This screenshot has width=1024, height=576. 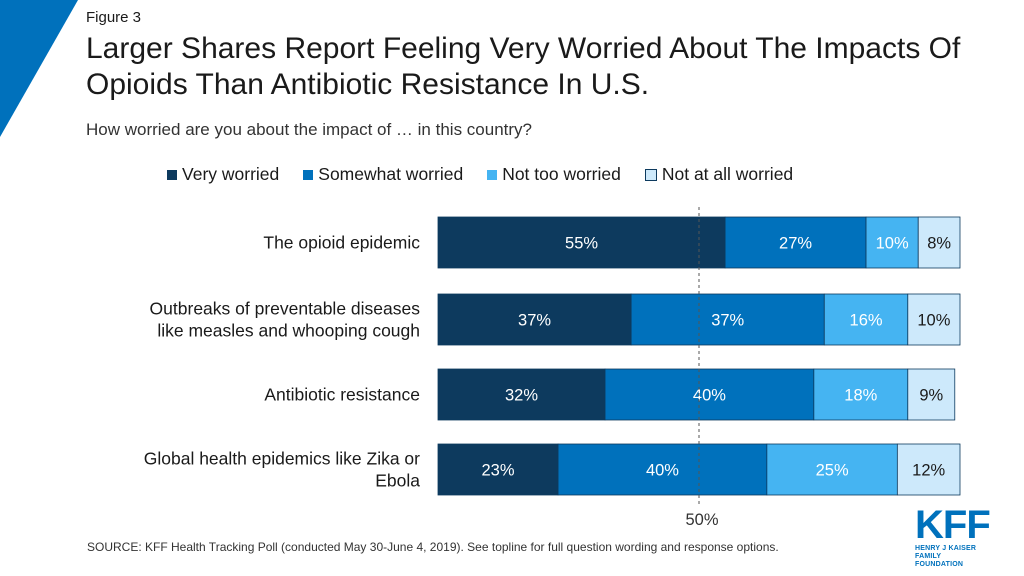 What do you see at coordinates (727, 174) in the screenshot?
I see `legend-label: Not at all worried` at bounding box center [727, 174].